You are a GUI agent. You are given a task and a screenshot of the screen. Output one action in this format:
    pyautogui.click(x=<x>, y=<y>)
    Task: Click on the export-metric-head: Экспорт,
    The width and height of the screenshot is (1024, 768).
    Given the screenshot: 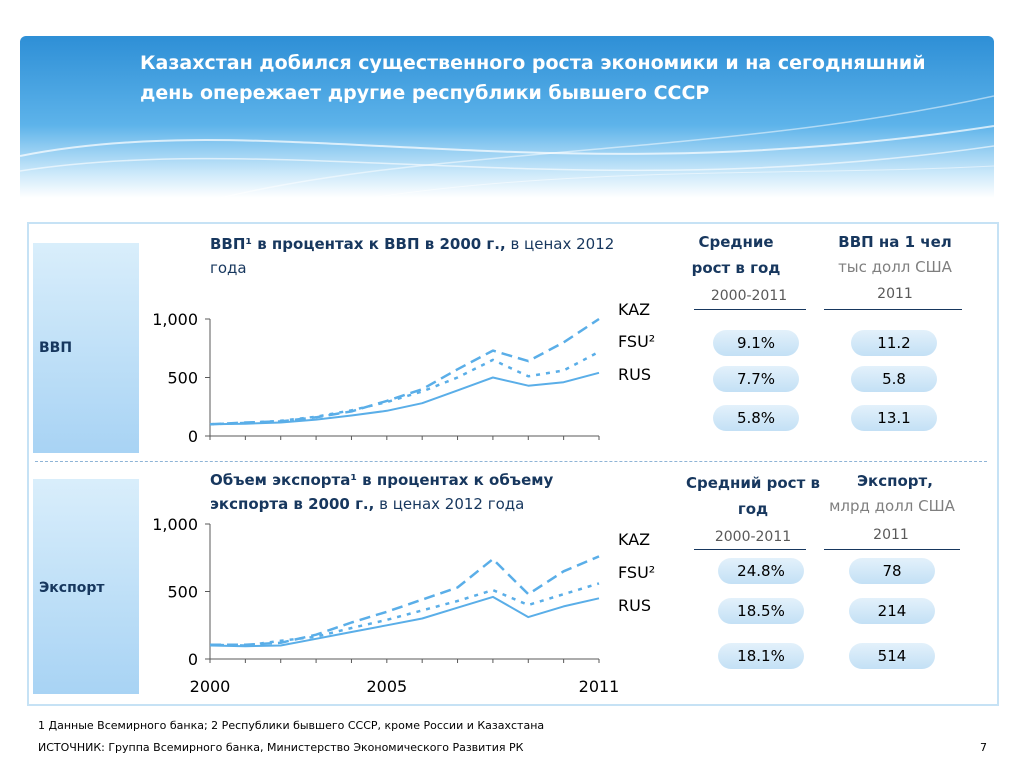 What is the action you would take?
    pyautogui.click(x=895, y=481)
    